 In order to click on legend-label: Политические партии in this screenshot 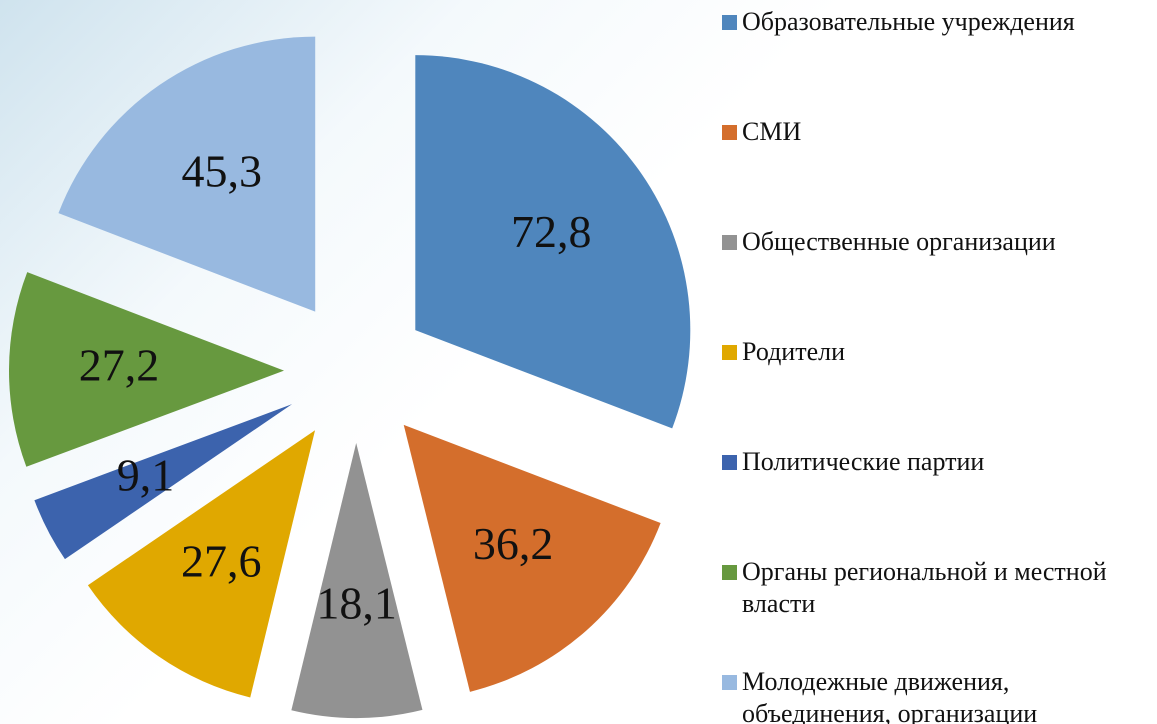, I will do `click(863, 461)`.